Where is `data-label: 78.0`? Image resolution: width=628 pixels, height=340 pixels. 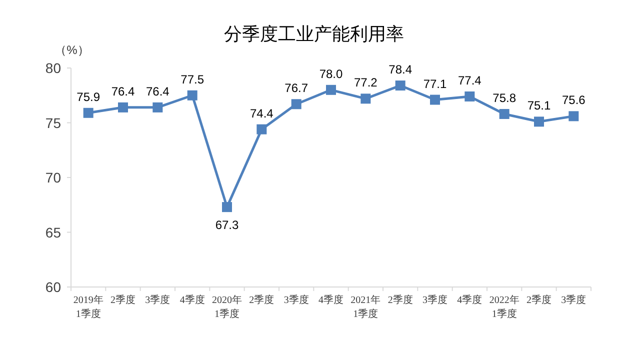 data-label: 78.0 is located at coordinates (331, 73).